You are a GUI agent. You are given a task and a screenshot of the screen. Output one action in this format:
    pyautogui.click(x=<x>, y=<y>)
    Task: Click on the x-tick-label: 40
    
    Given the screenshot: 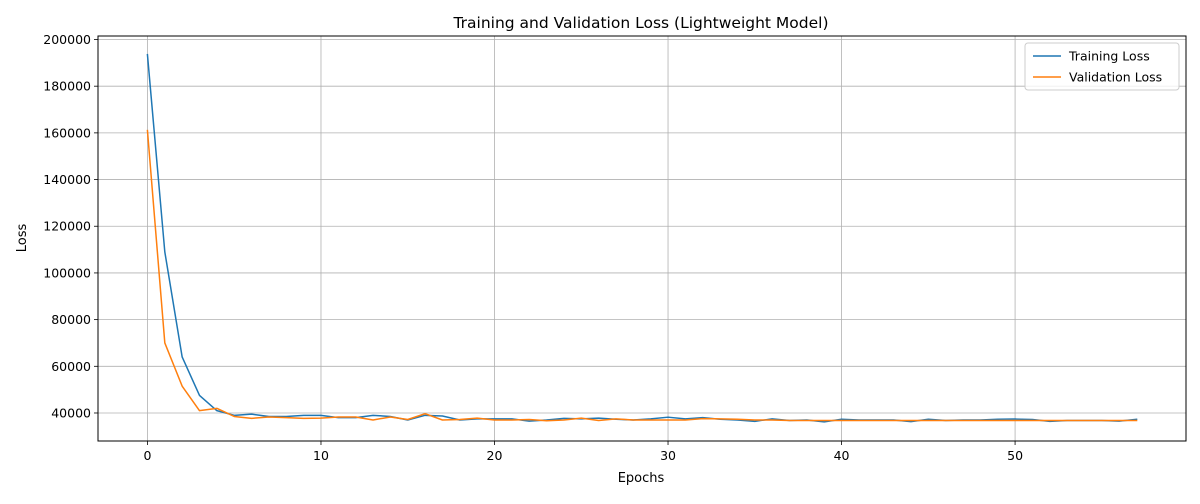 What is the action you would take?
    pyautogui.click(x=842, y=455)
    